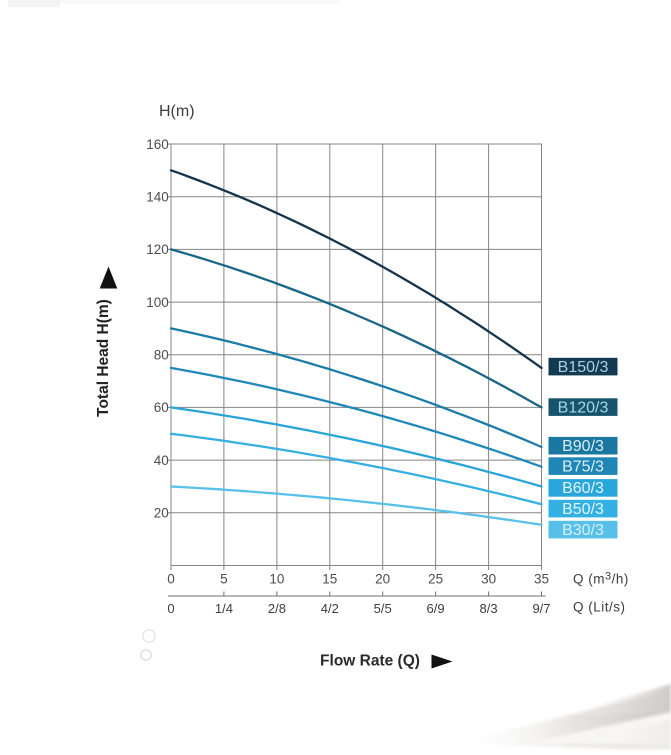  I want to click on svg-text: 4/2, so click(330, 608).